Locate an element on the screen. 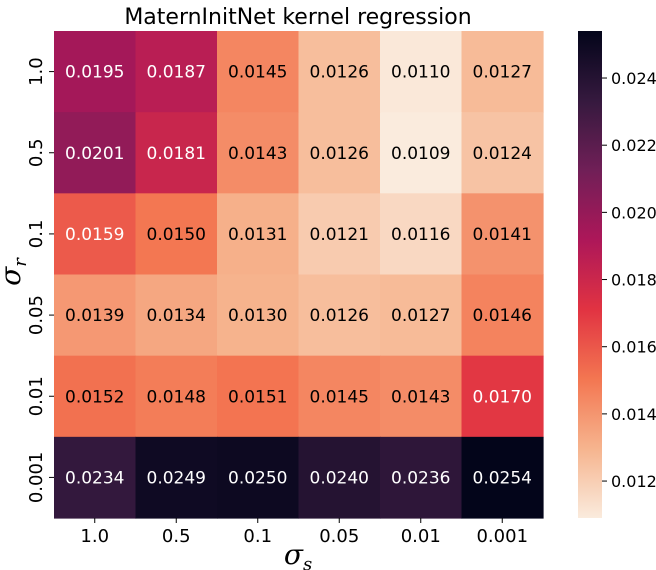 The height and width of the screenshot is (570, 656). cell-value-label: 0.0134 is located at coordinates (176, 316).